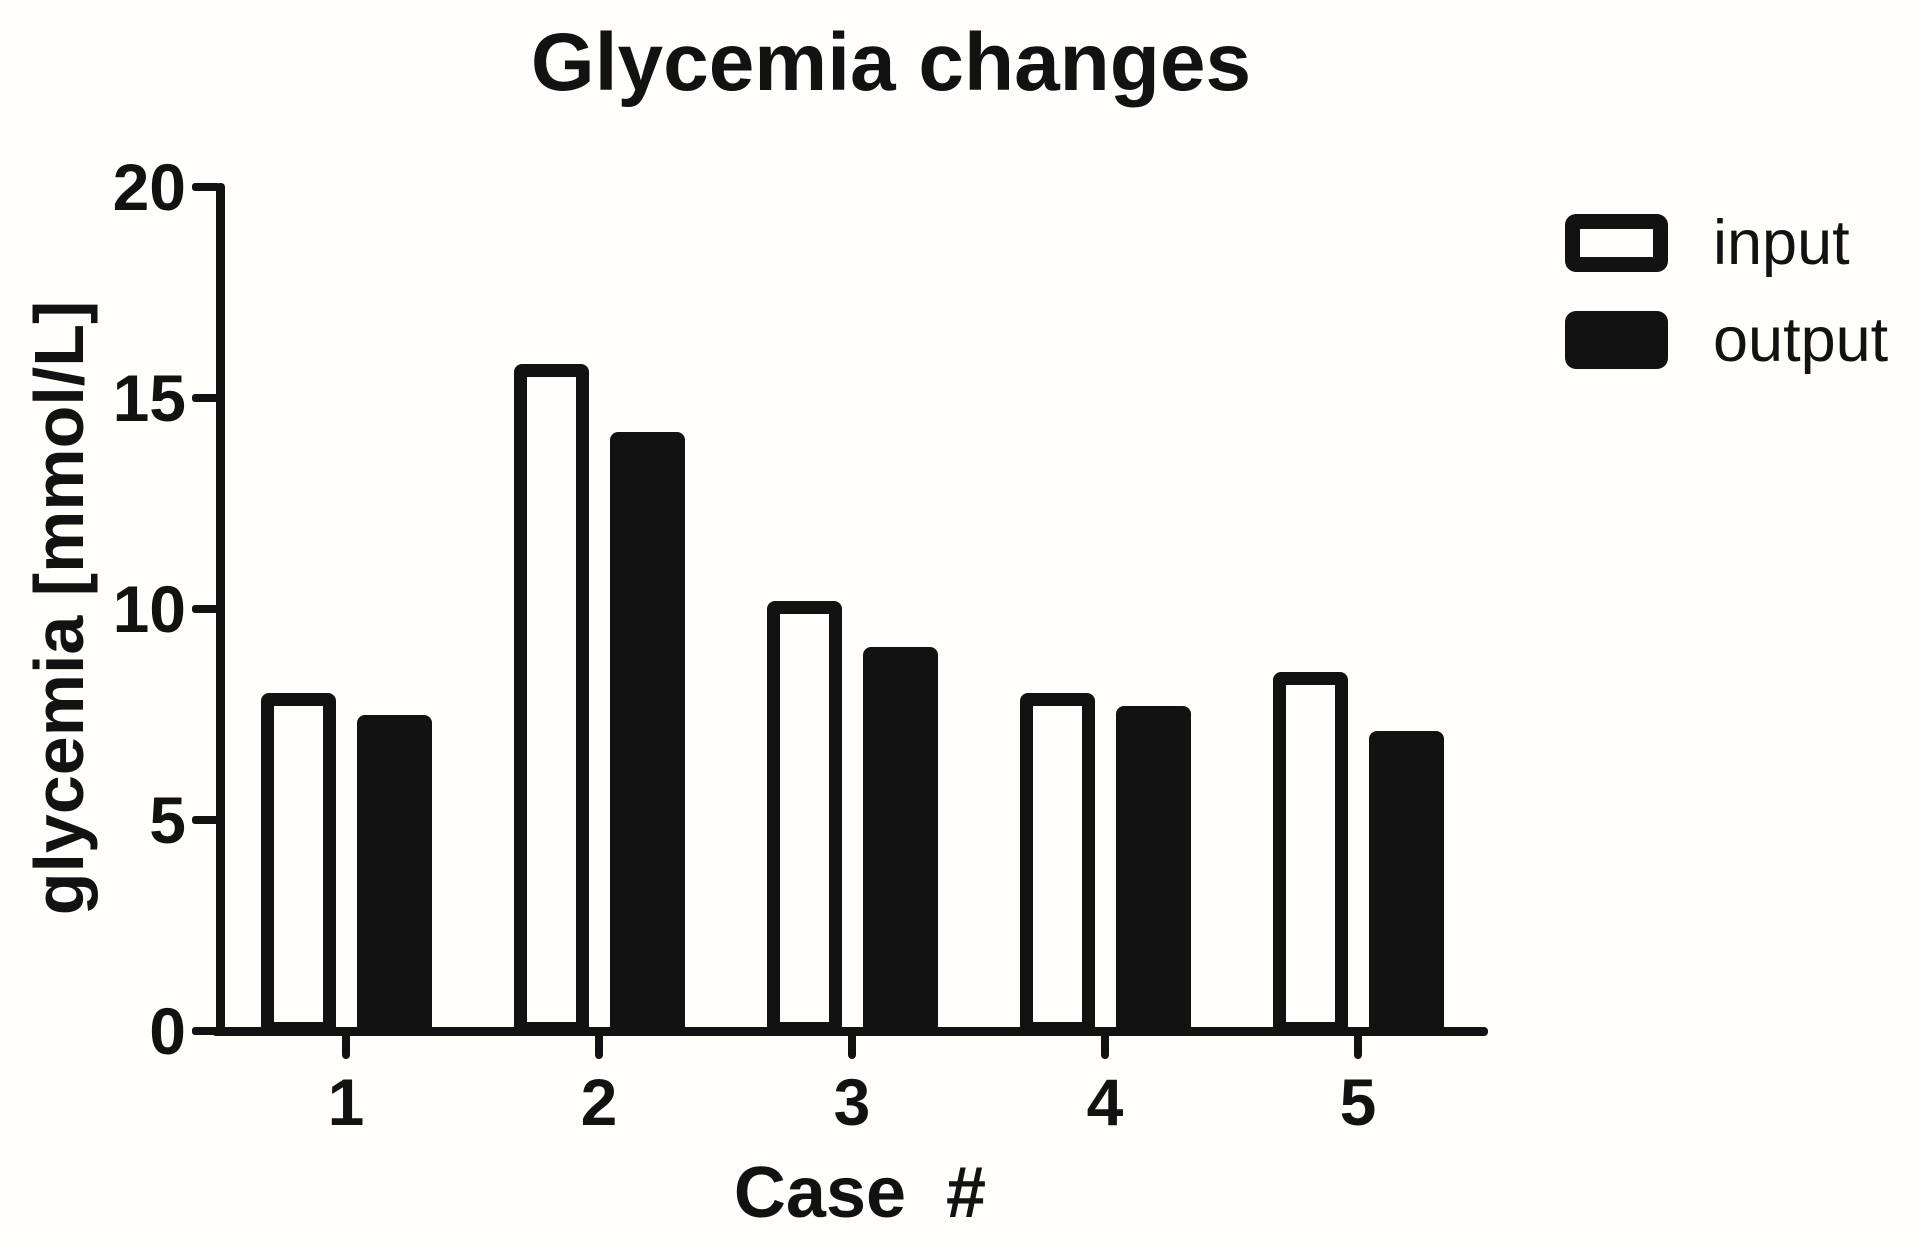 The width and height of the screenshot is (1920, 1240). Describe the element at coordinates (1358, 1102) in the screenshot. I see `x-tick-label-5: 5` at that location.